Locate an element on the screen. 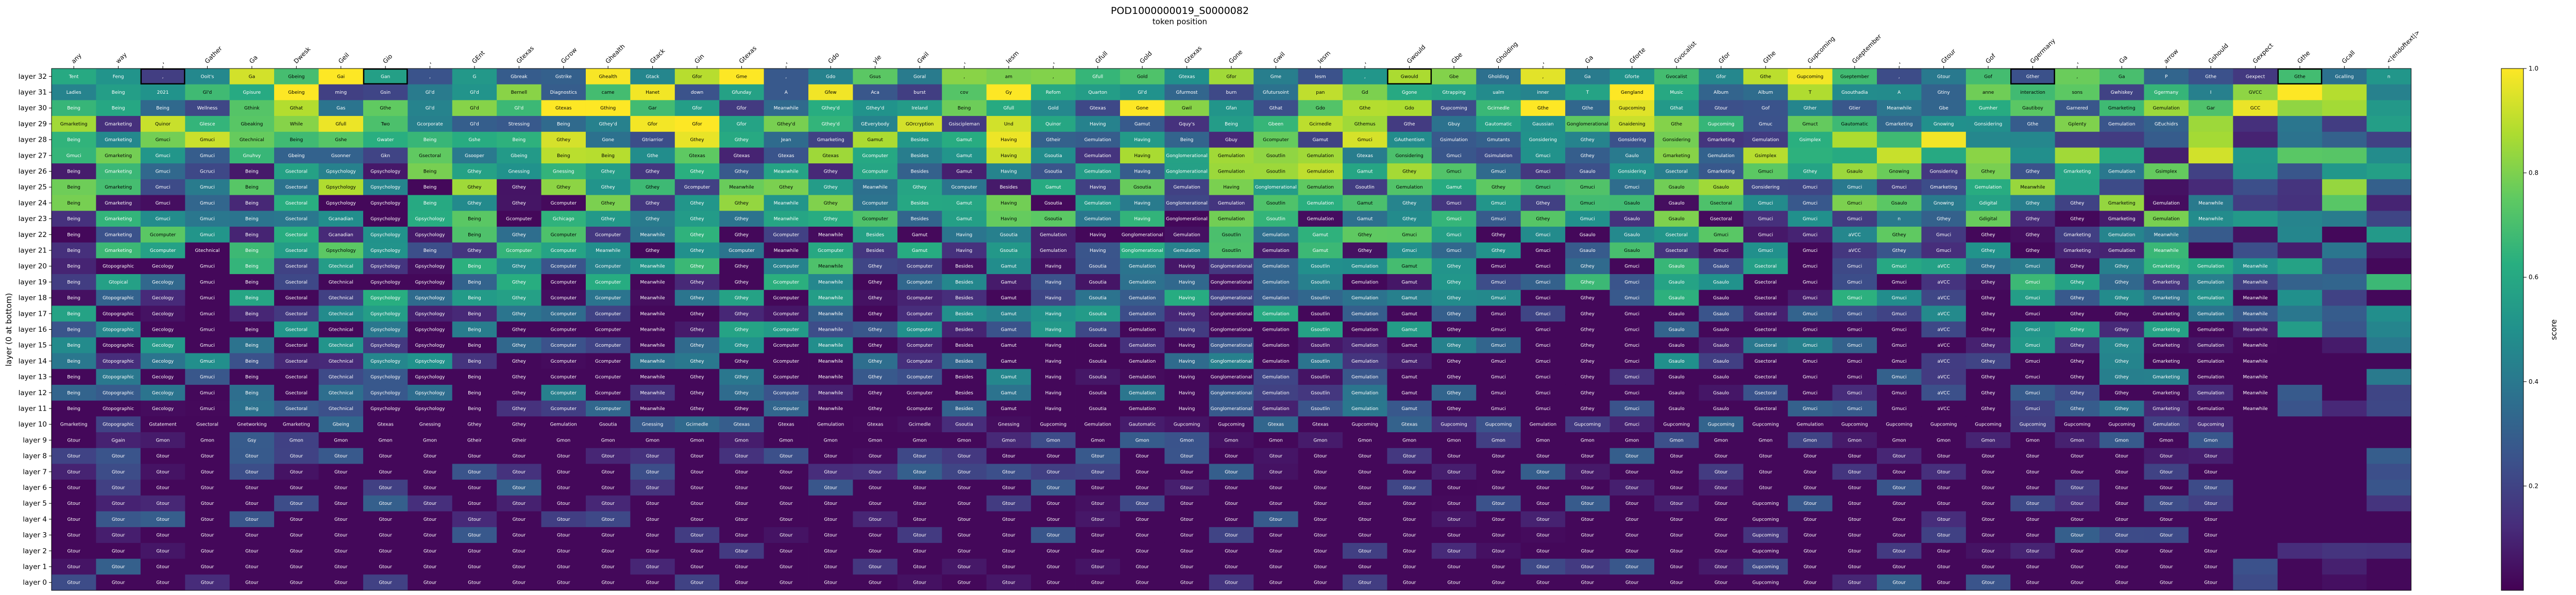 The width and height of the screenshot is (2576, 595). y-tick-label: layer 17 is located at coordinates (33, 314).